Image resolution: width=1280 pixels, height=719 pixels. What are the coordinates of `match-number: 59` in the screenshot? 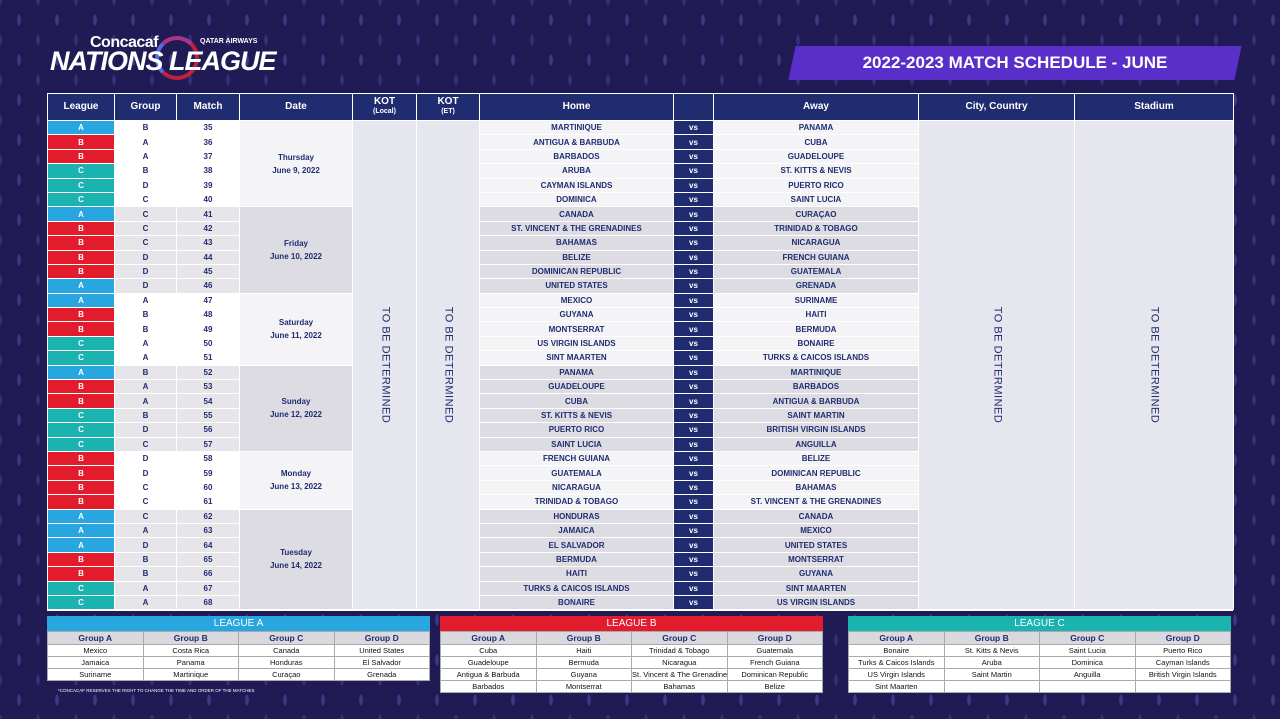 It's located at (208, 473).